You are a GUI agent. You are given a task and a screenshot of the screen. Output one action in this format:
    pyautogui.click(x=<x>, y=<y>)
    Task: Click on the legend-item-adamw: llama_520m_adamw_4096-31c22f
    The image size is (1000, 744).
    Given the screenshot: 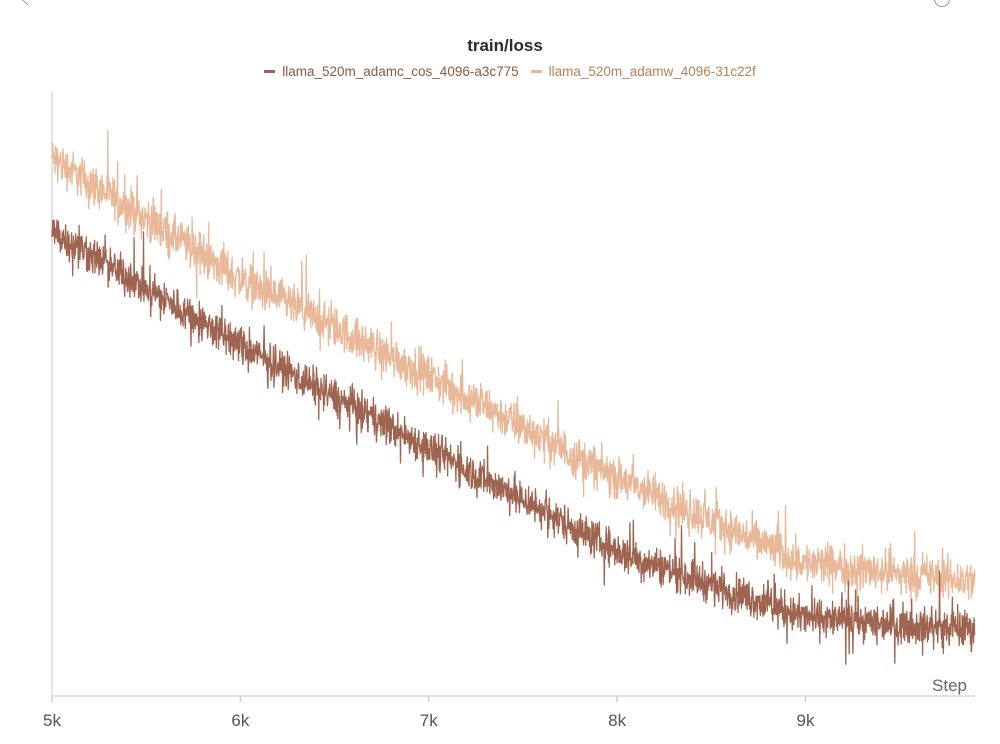 What is the action you would take?
    pyautogui.click(x=643, y=71)
    